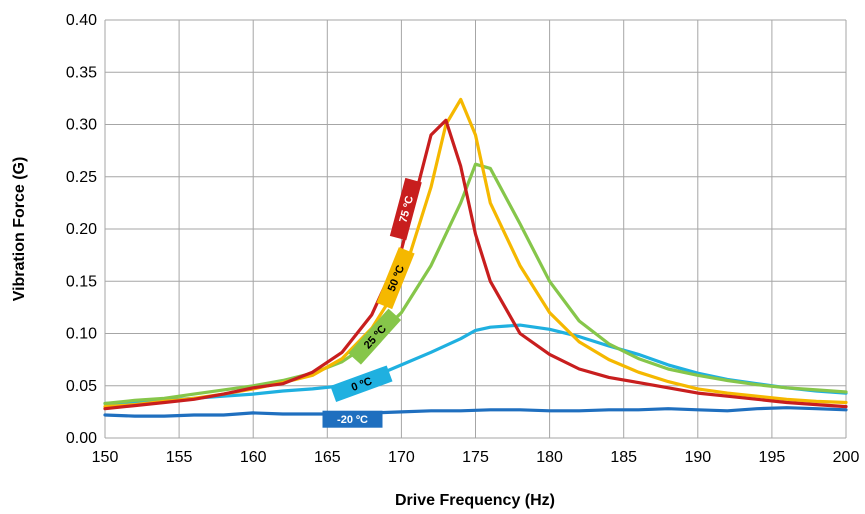 The height and width of the screenshot is (514, 865). I want to click on x-tick-label: 200, so click(846, 457).